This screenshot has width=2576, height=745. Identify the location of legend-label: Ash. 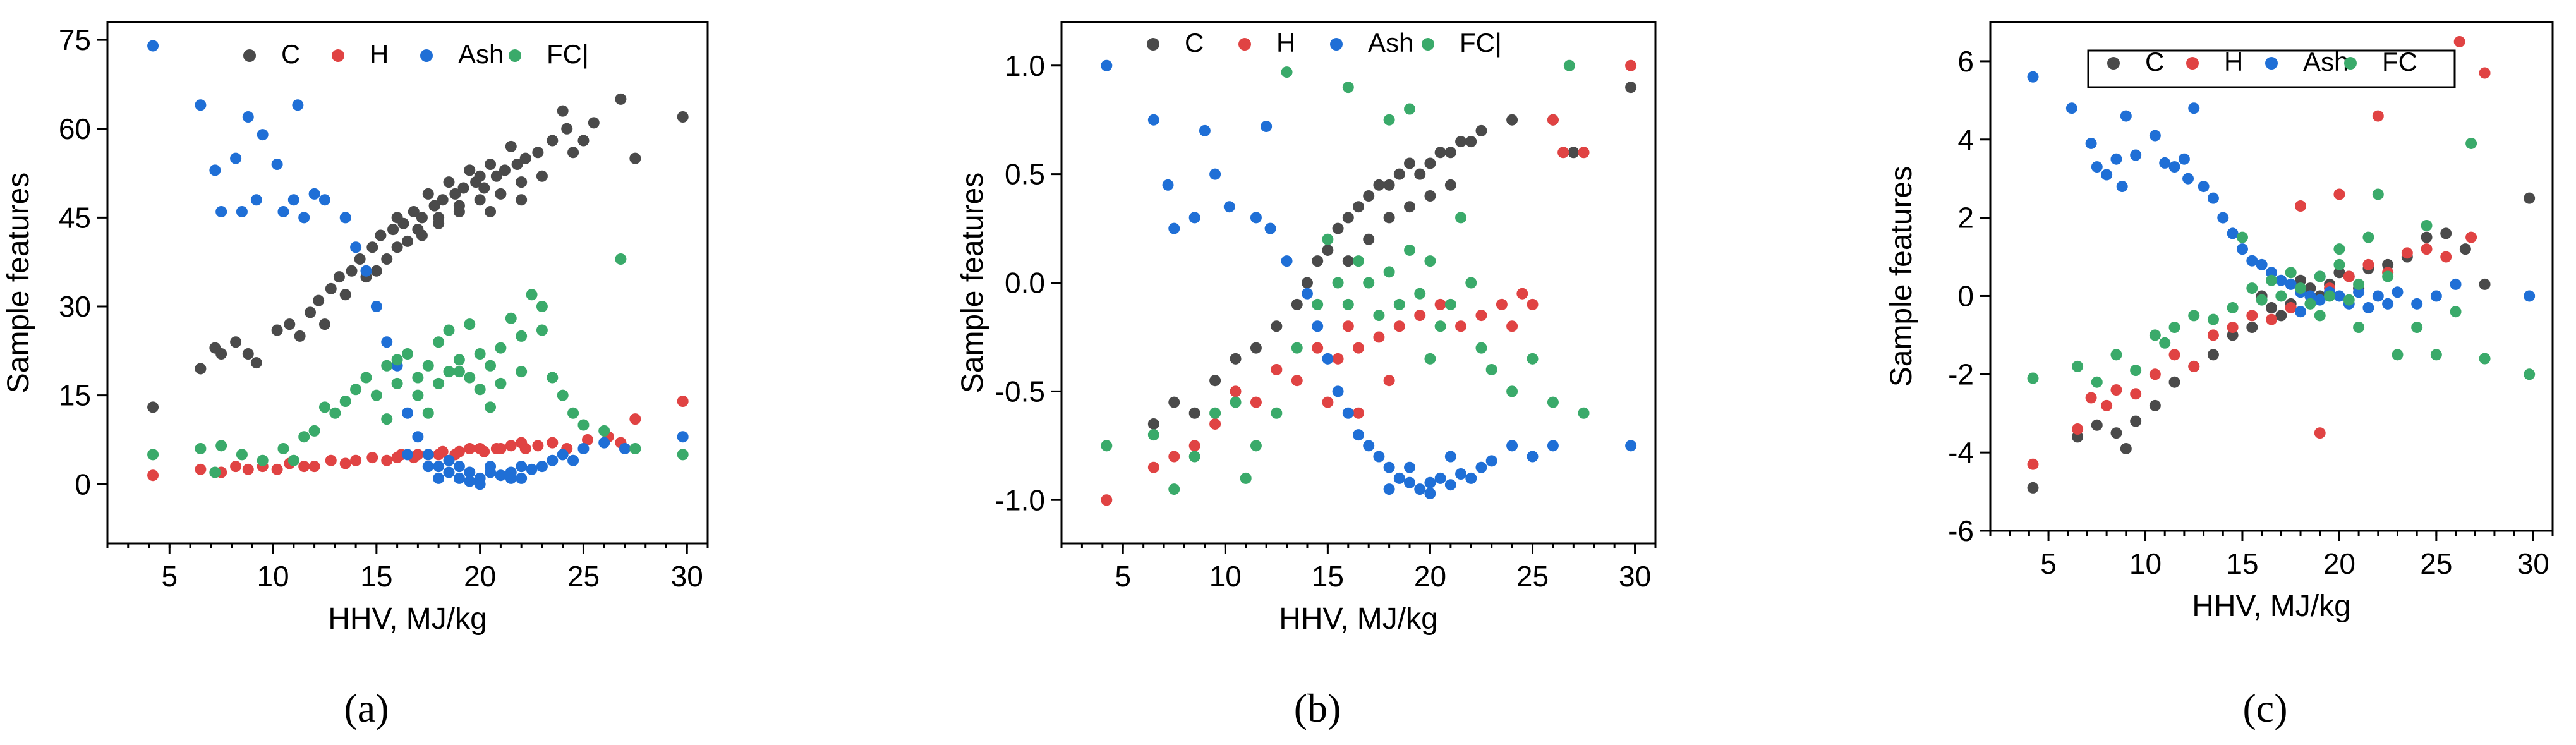
(1390, 43).